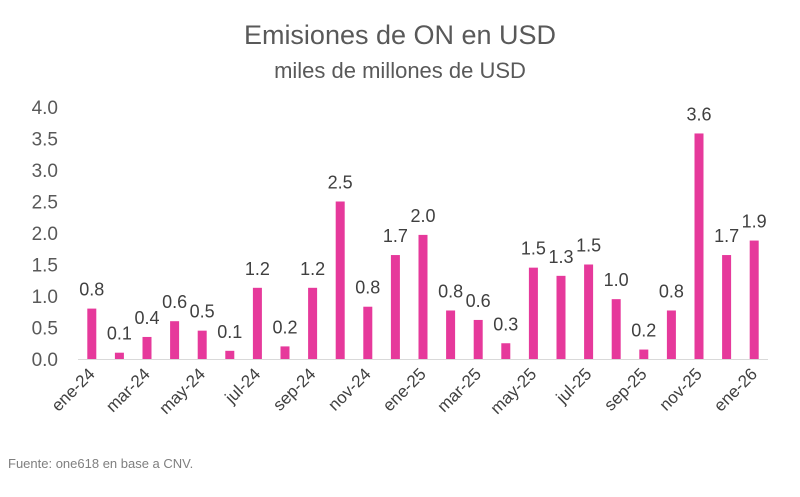 The height and width of the screenshot is (497, 800). What do you see at coordinates (45, 360) in the screenshot?
I see `y-tick-label: 0.0` at bounding box center [45, 360].